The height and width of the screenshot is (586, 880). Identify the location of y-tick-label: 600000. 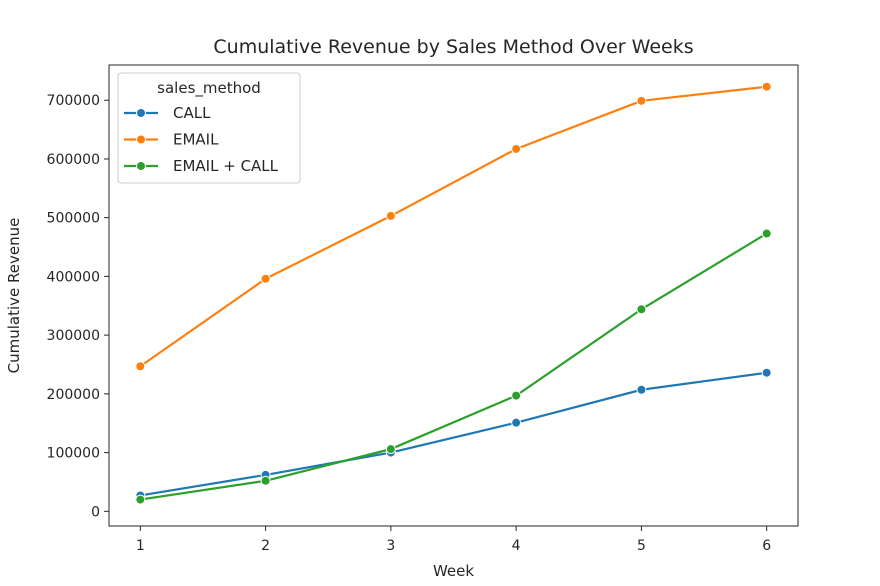
(73, 160).